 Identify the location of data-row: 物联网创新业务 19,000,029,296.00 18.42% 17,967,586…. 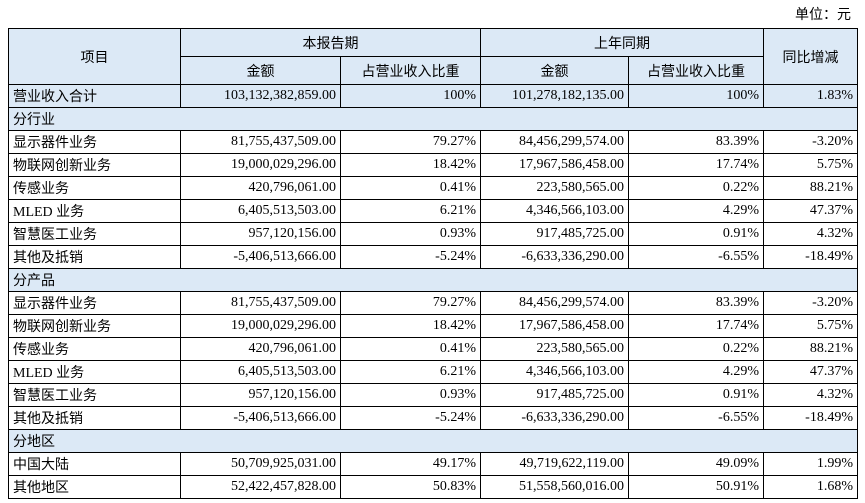
(433, 326).